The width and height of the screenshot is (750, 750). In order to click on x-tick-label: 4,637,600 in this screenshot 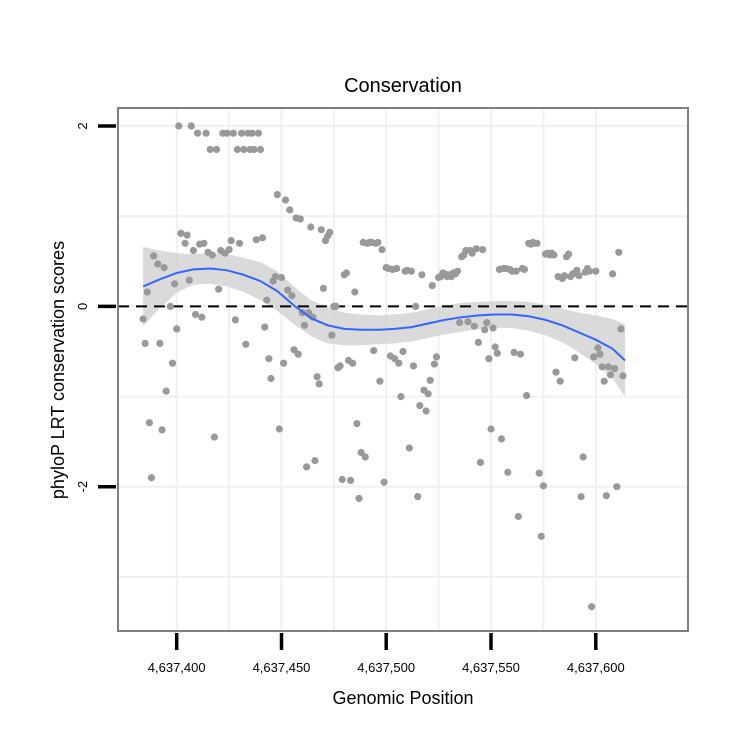, I will do `click(596, 667)`.